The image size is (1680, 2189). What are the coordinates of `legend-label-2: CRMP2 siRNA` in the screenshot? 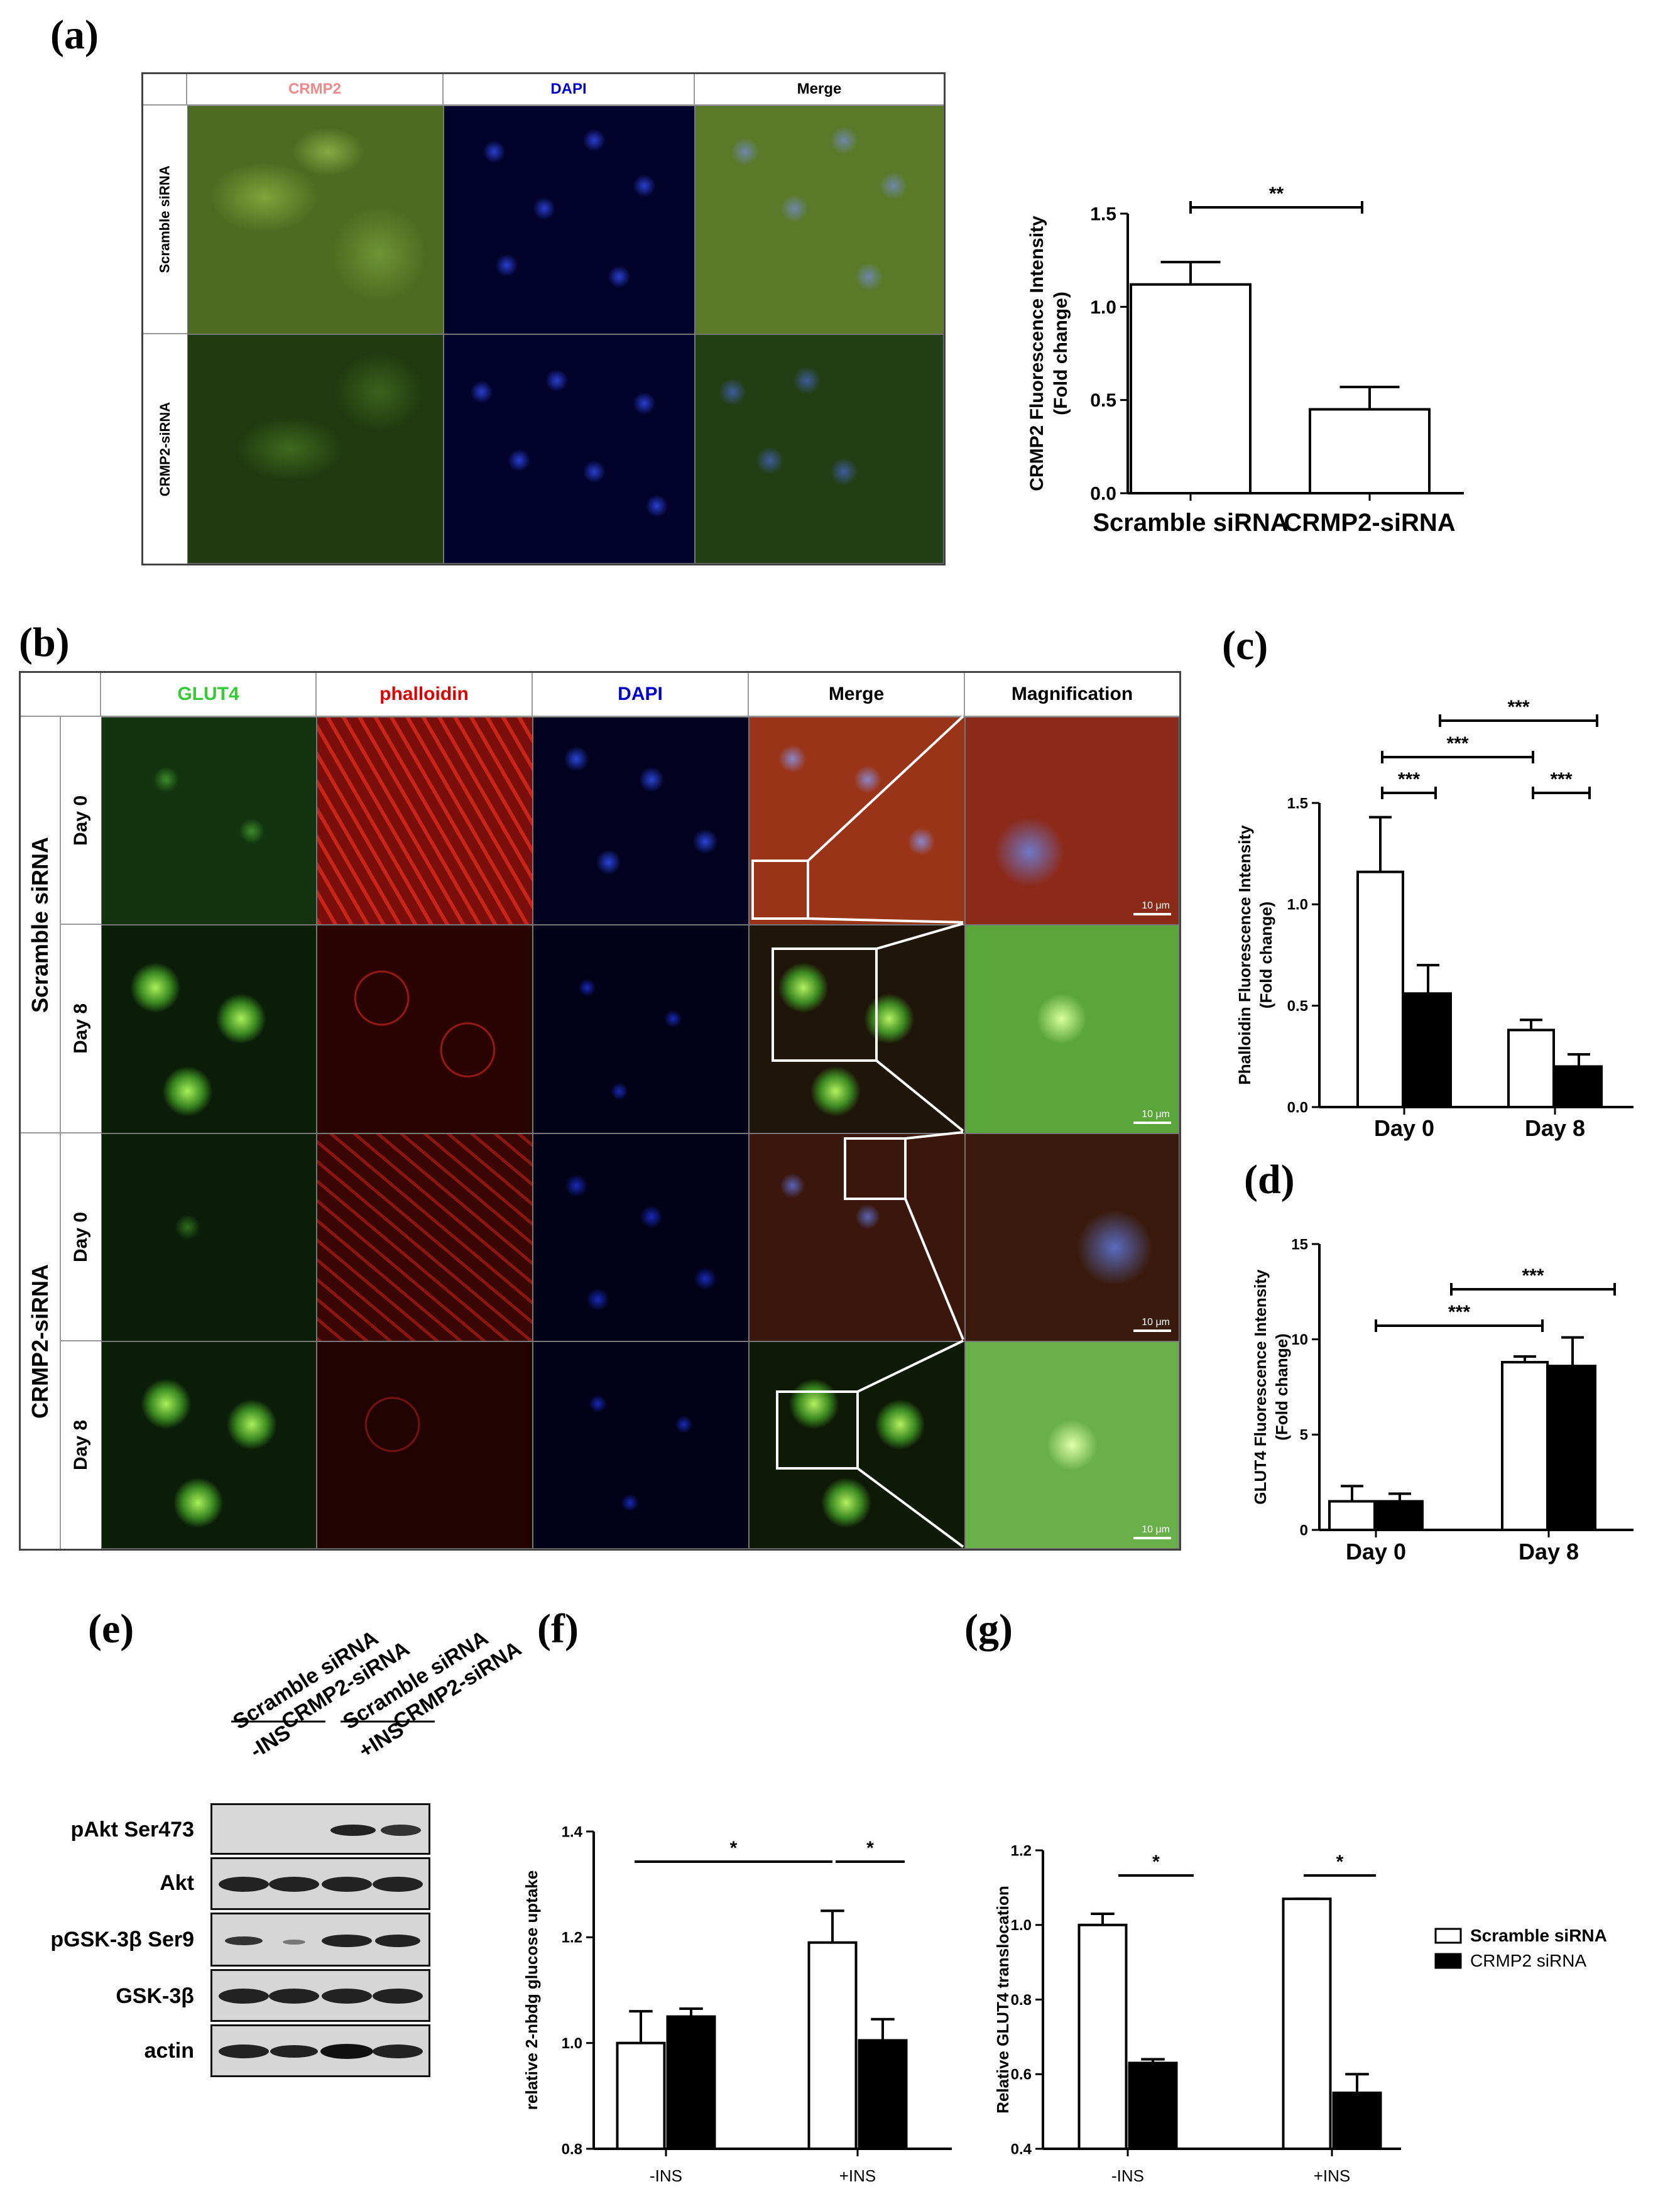 It's located at (1528, 1961).